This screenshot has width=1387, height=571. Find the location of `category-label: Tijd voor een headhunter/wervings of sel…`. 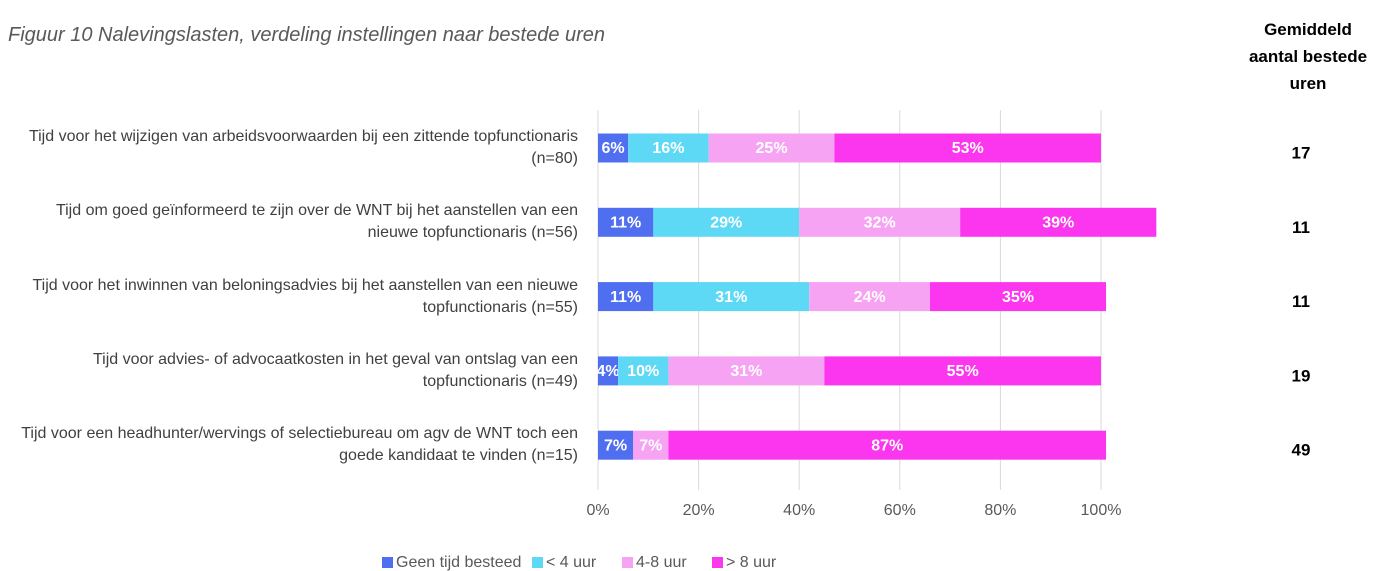

category-label: Tijd voor een headhunter/wervings of sel… is located at coordinates (299, 445).